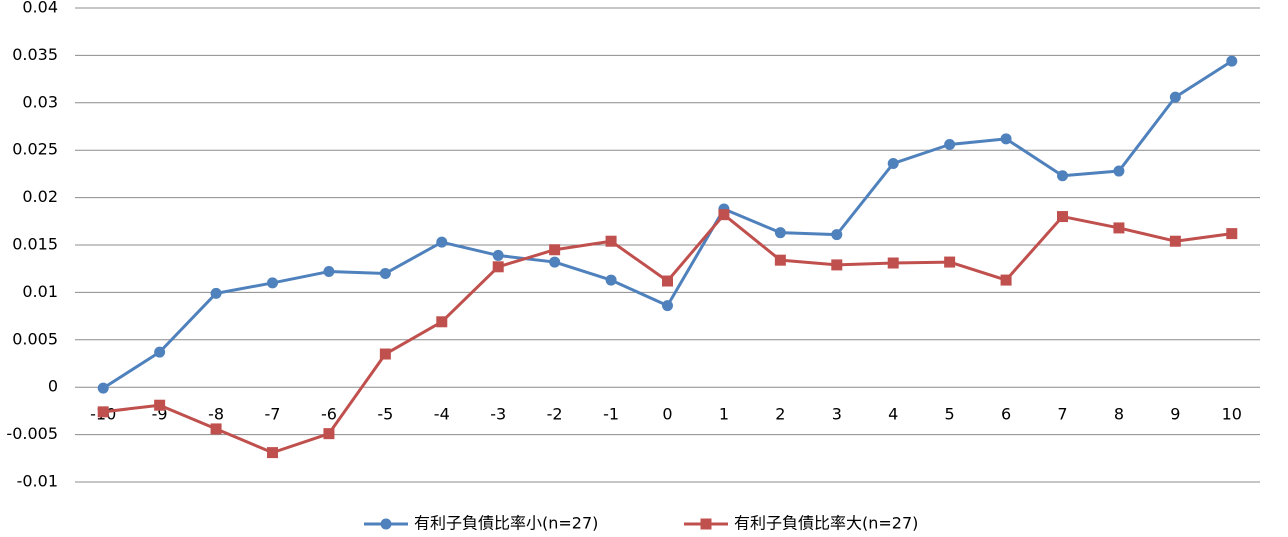  Describe the element at coordinates (35, 338) in the screenshot. I see `y-tick-label: 0.005` at that location.